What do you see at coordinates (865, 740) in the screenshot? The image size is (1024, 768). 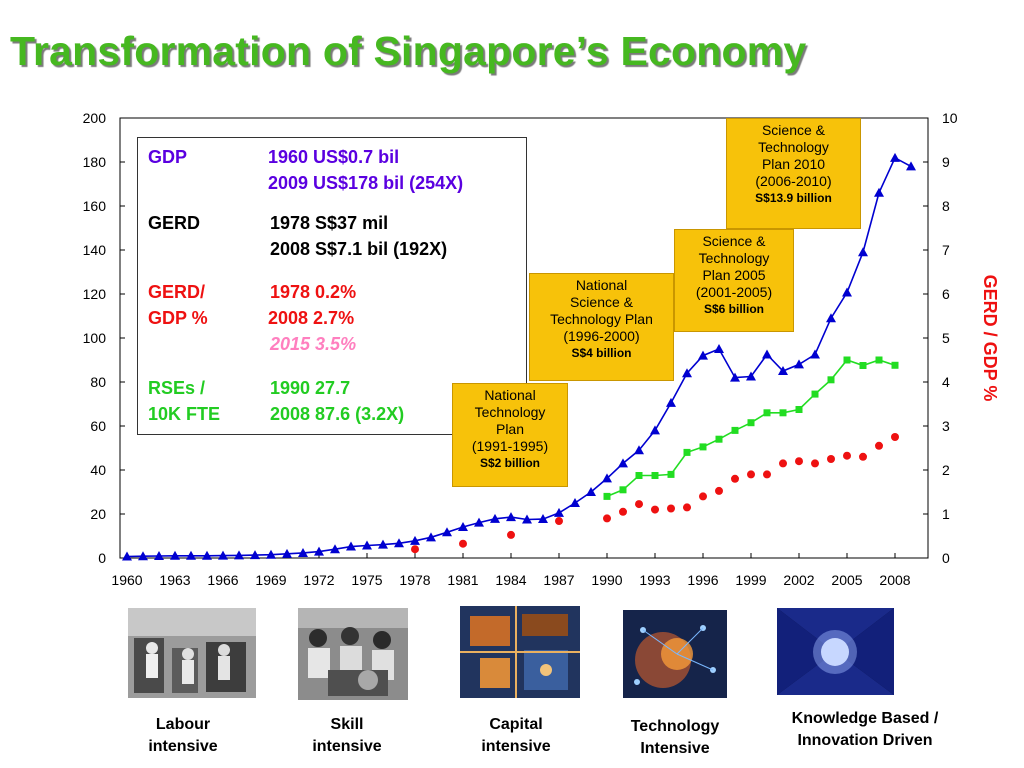 I see `stage-label-text: Innovation Driven` at bounding box center [865, 740].